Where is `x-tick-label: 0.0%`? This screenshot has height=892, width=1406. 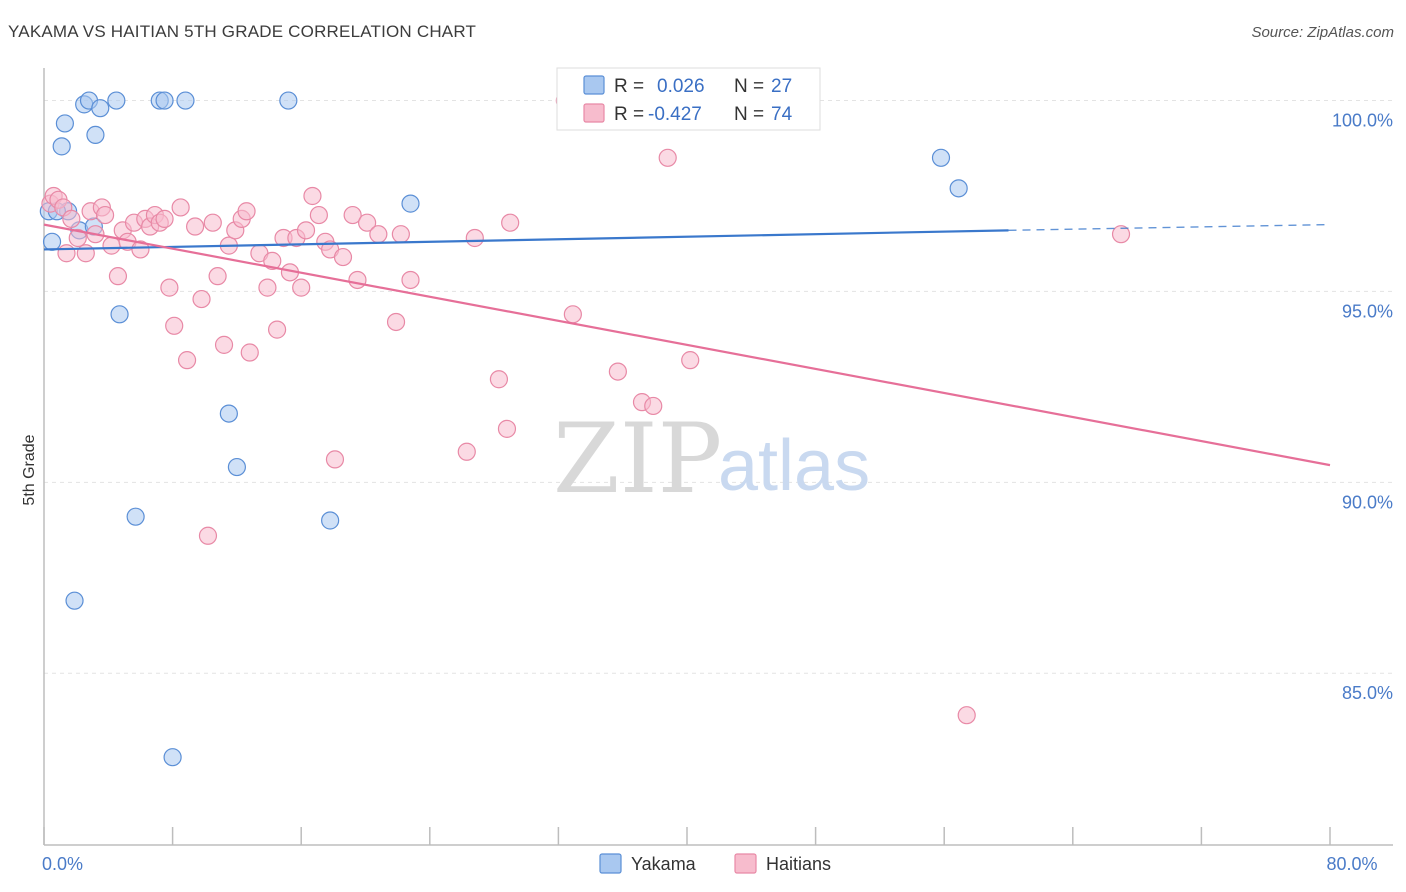
x-tick-label: 0.0% is located at coordinates (62, 864).